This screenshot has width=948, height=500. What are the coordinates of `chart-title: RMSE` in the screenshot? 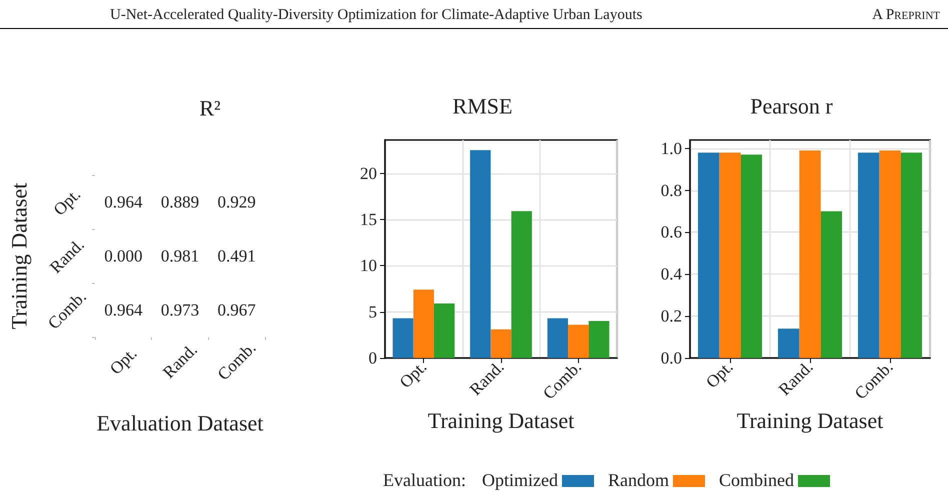 It's located at (482, 106).